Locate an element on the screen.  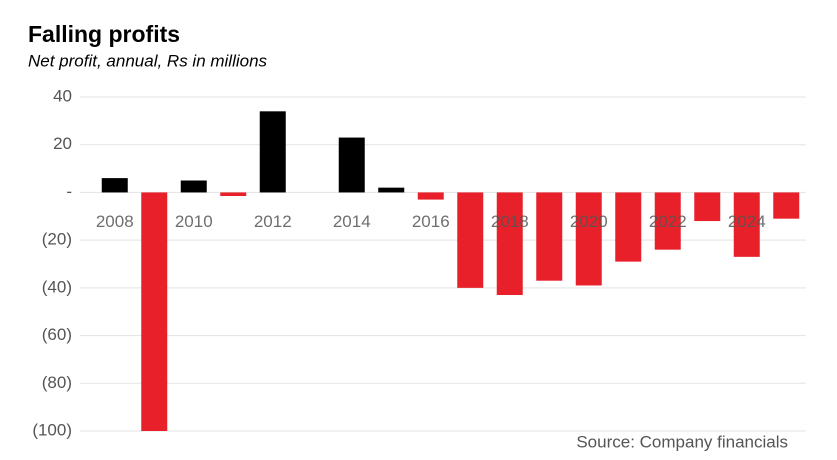
x-tick-label: 2018 is located at coordinates (510, 221).